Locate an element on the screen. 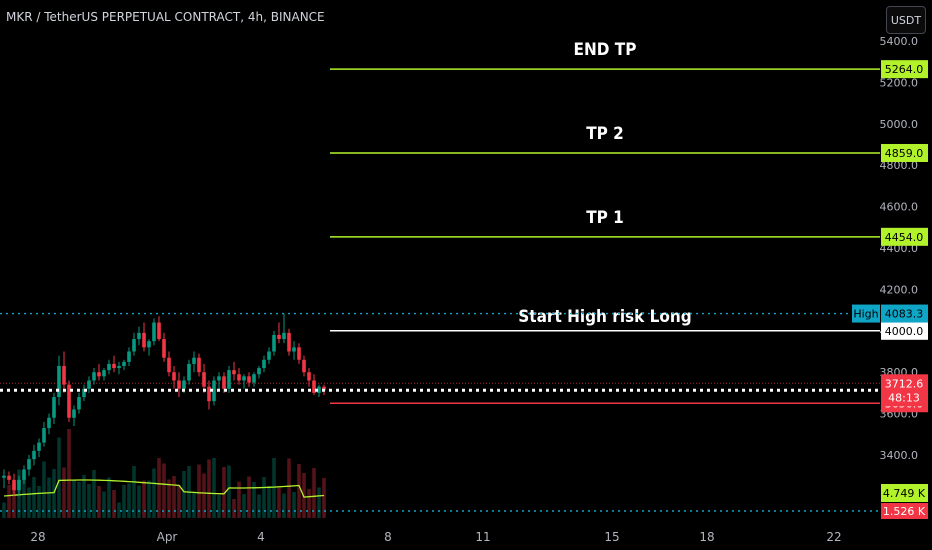  currency-button: USDT is located at coordinates (906, 20).